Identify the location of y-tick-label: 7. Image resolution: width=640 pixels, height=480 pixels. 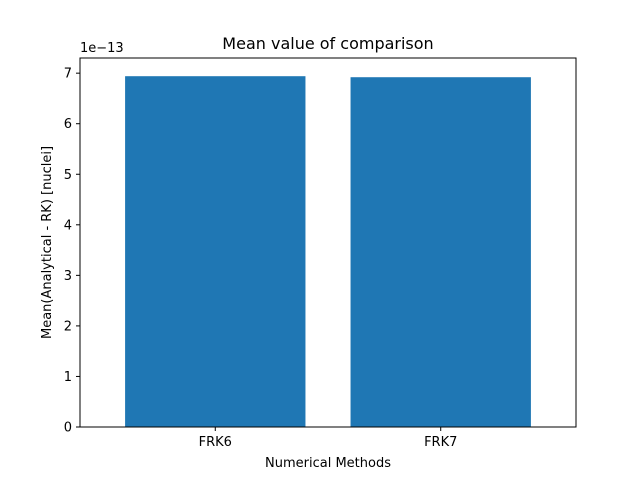
(68, 74).